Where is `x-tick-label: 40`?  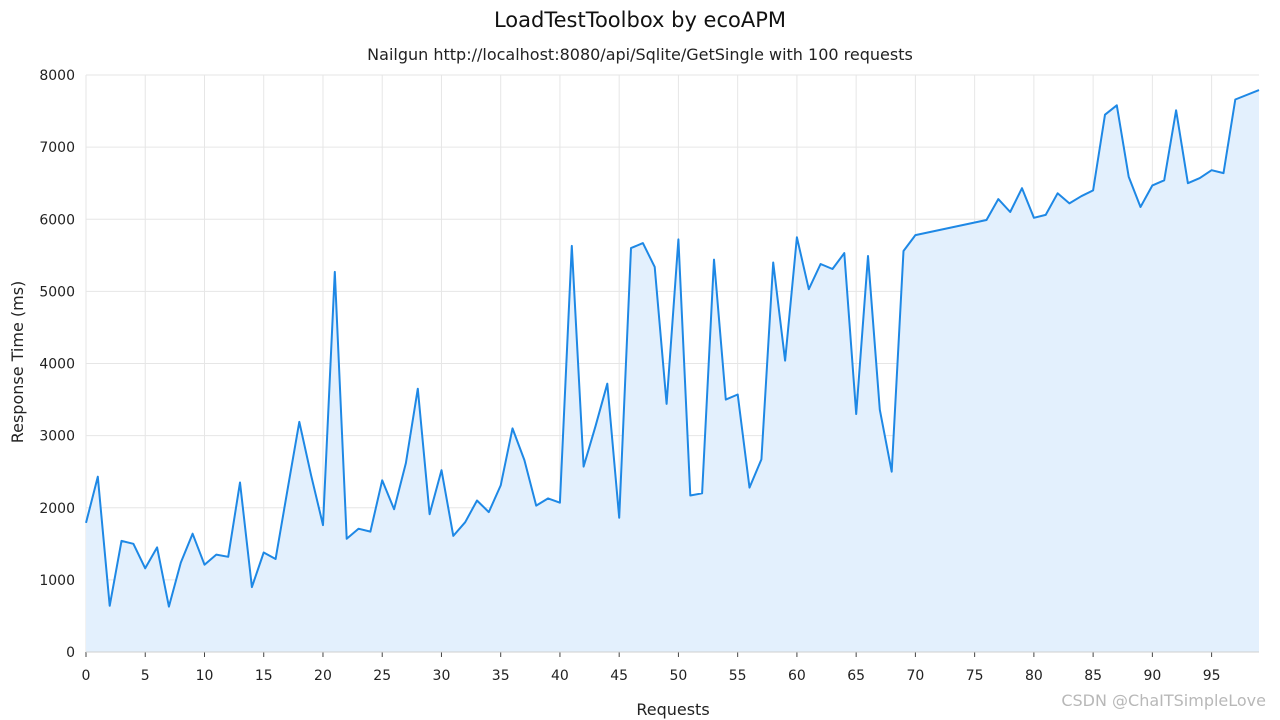
x-tick-label: 40 is located at coordinates (560, 676).